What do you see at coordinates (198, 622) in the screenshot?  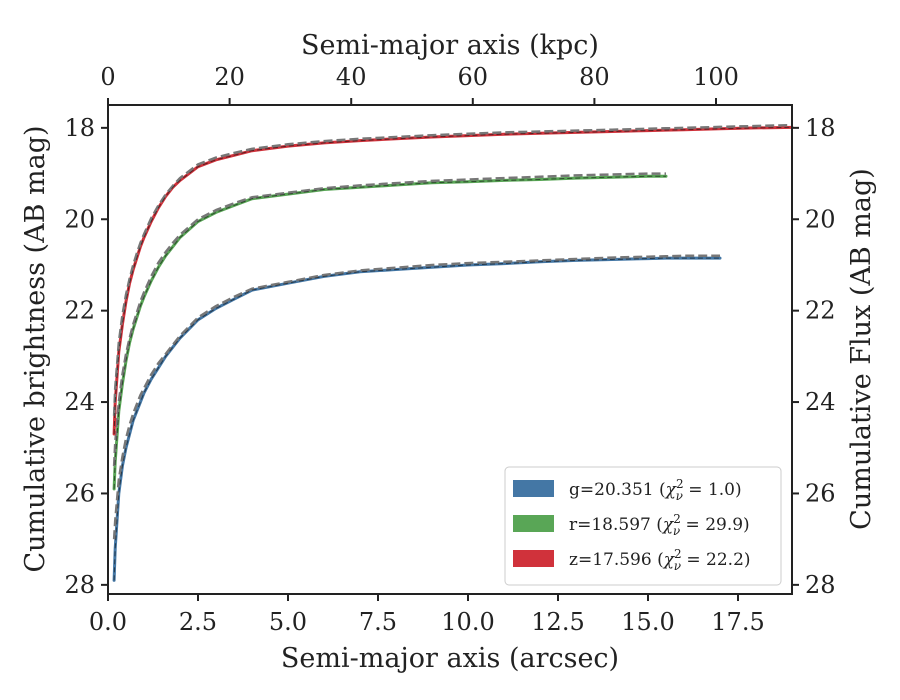 I see `x-tick-label: 2.5` at bounding box center [198, 622].